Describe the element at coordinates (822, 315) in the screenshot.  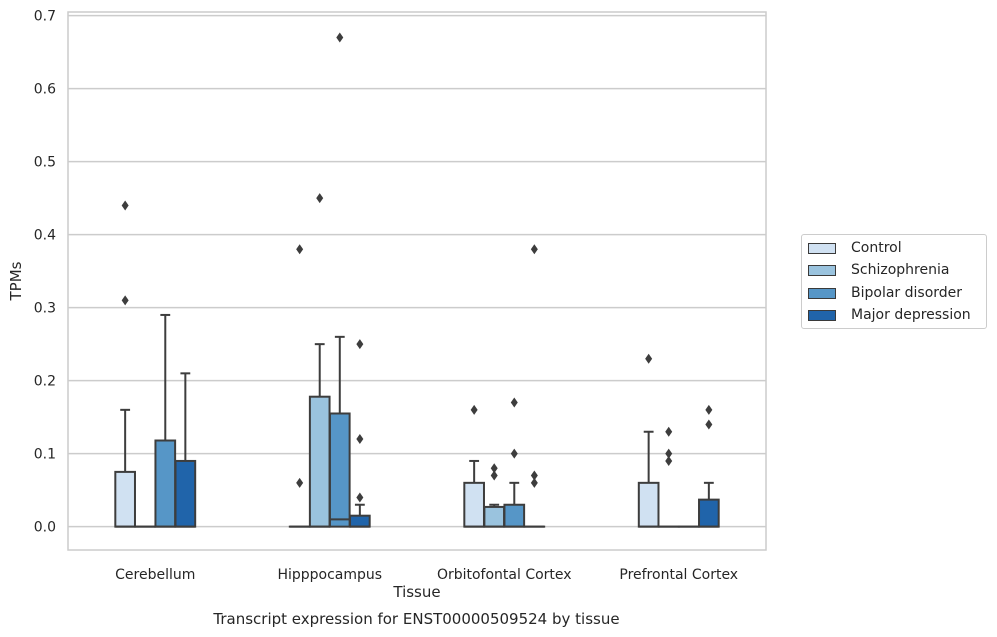
I see `legend-swatch-major-depression` at that location.